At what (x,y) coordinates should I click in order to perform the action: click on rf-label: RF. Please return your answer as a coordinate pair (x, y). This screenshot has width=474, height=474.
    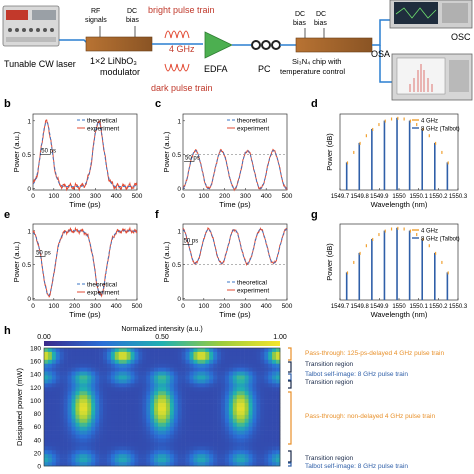
    Looking at the image, I should click on (95, 11).